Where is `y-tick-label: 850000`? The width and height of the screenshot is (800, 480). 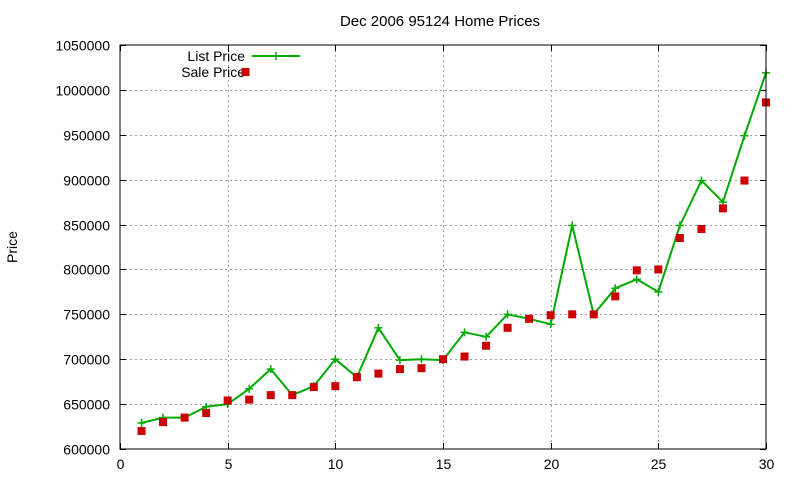
y-tick-label: 850000 is located at coordinates (86, 226).